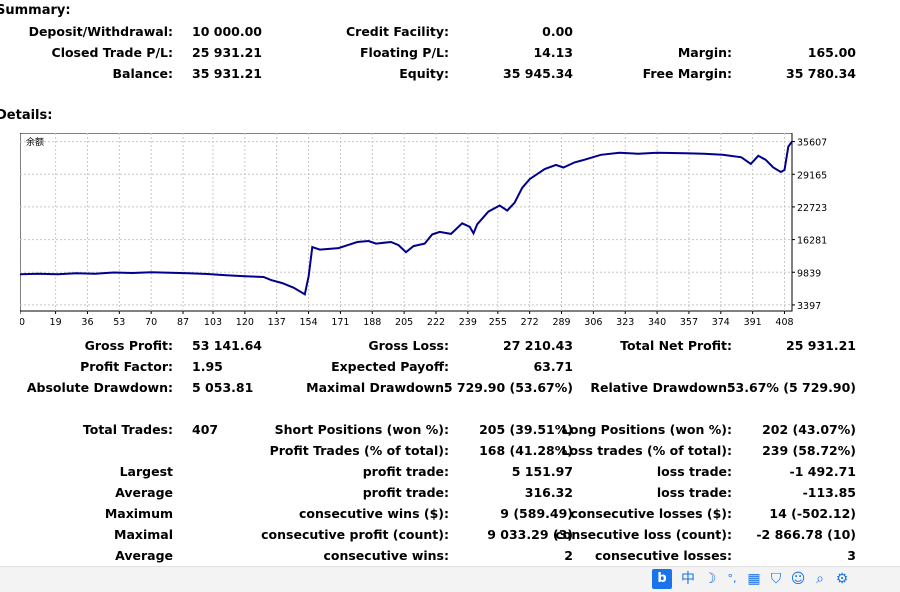 This screenshot has height=592, width=900. I want to click on stats-block2-r2-c3-value: 5 151.97, so click(542, 471).